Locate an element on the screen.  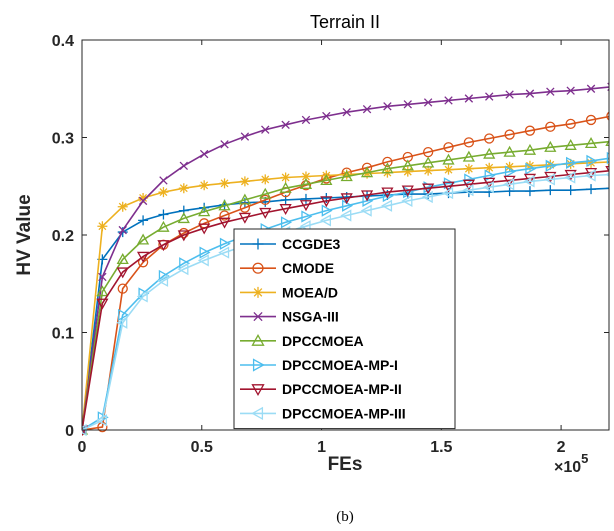
y-tick-label: 0.4 is located at coordinates (63, 41).